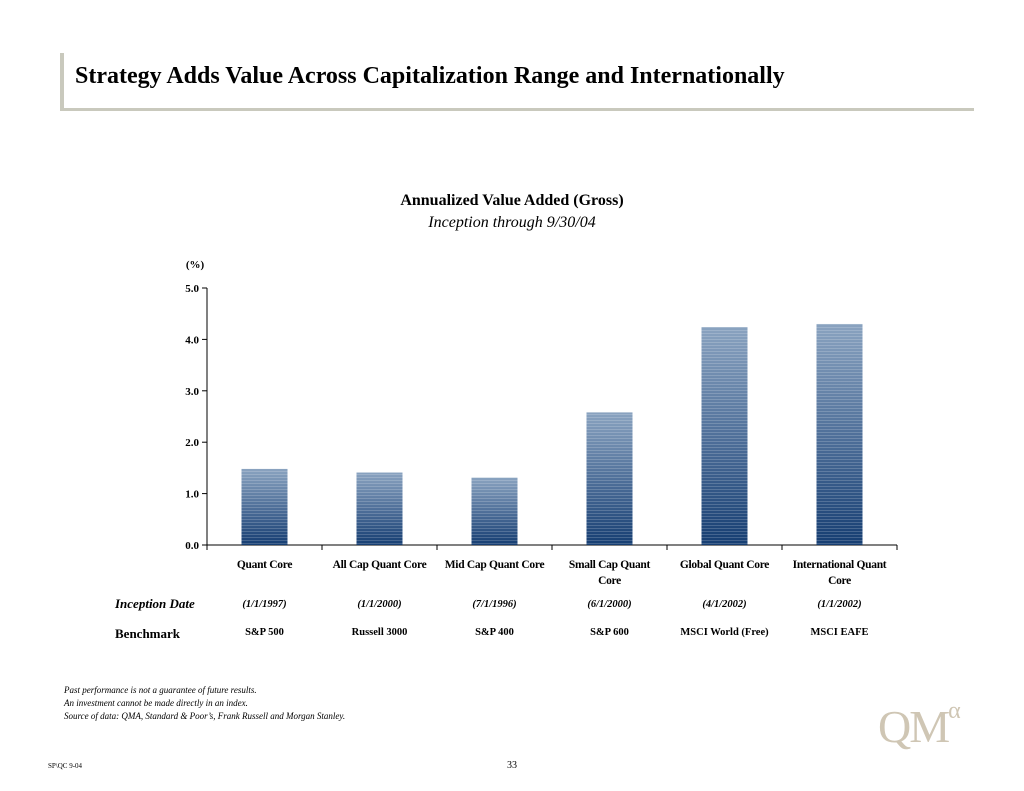 The height and width of the screenshot is (791, 1024). What do you see at coordinates (192, 340) in the screenshot?
I see `y-tick-label: 4.0` at bounding box center [192, 340].